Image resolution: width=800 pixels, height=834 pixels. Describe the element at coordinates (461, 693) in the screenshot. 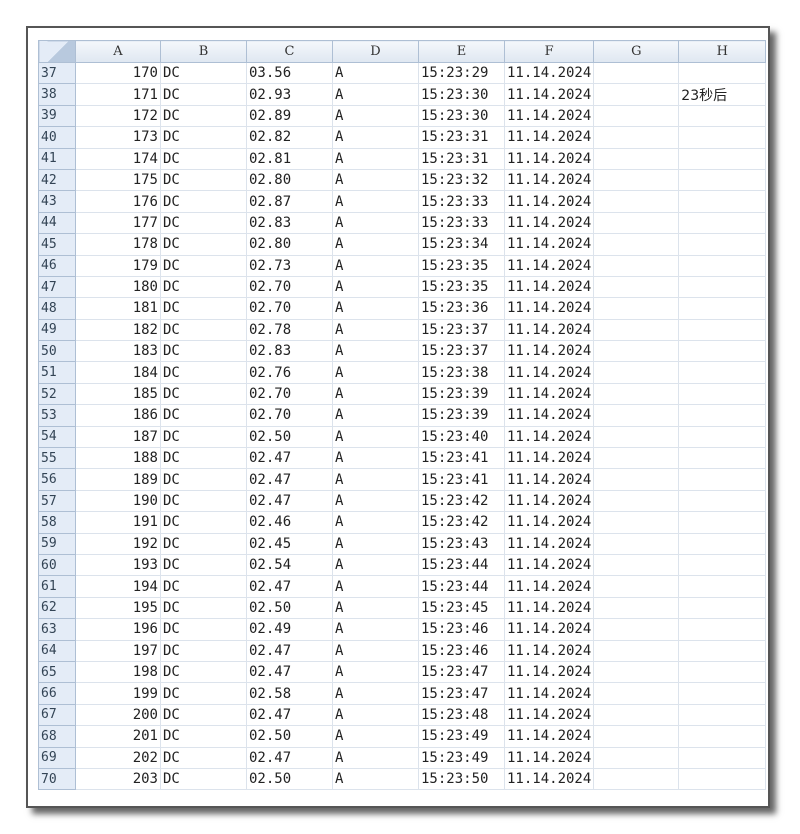

I see `cell-e: 15:23:47` at that location.